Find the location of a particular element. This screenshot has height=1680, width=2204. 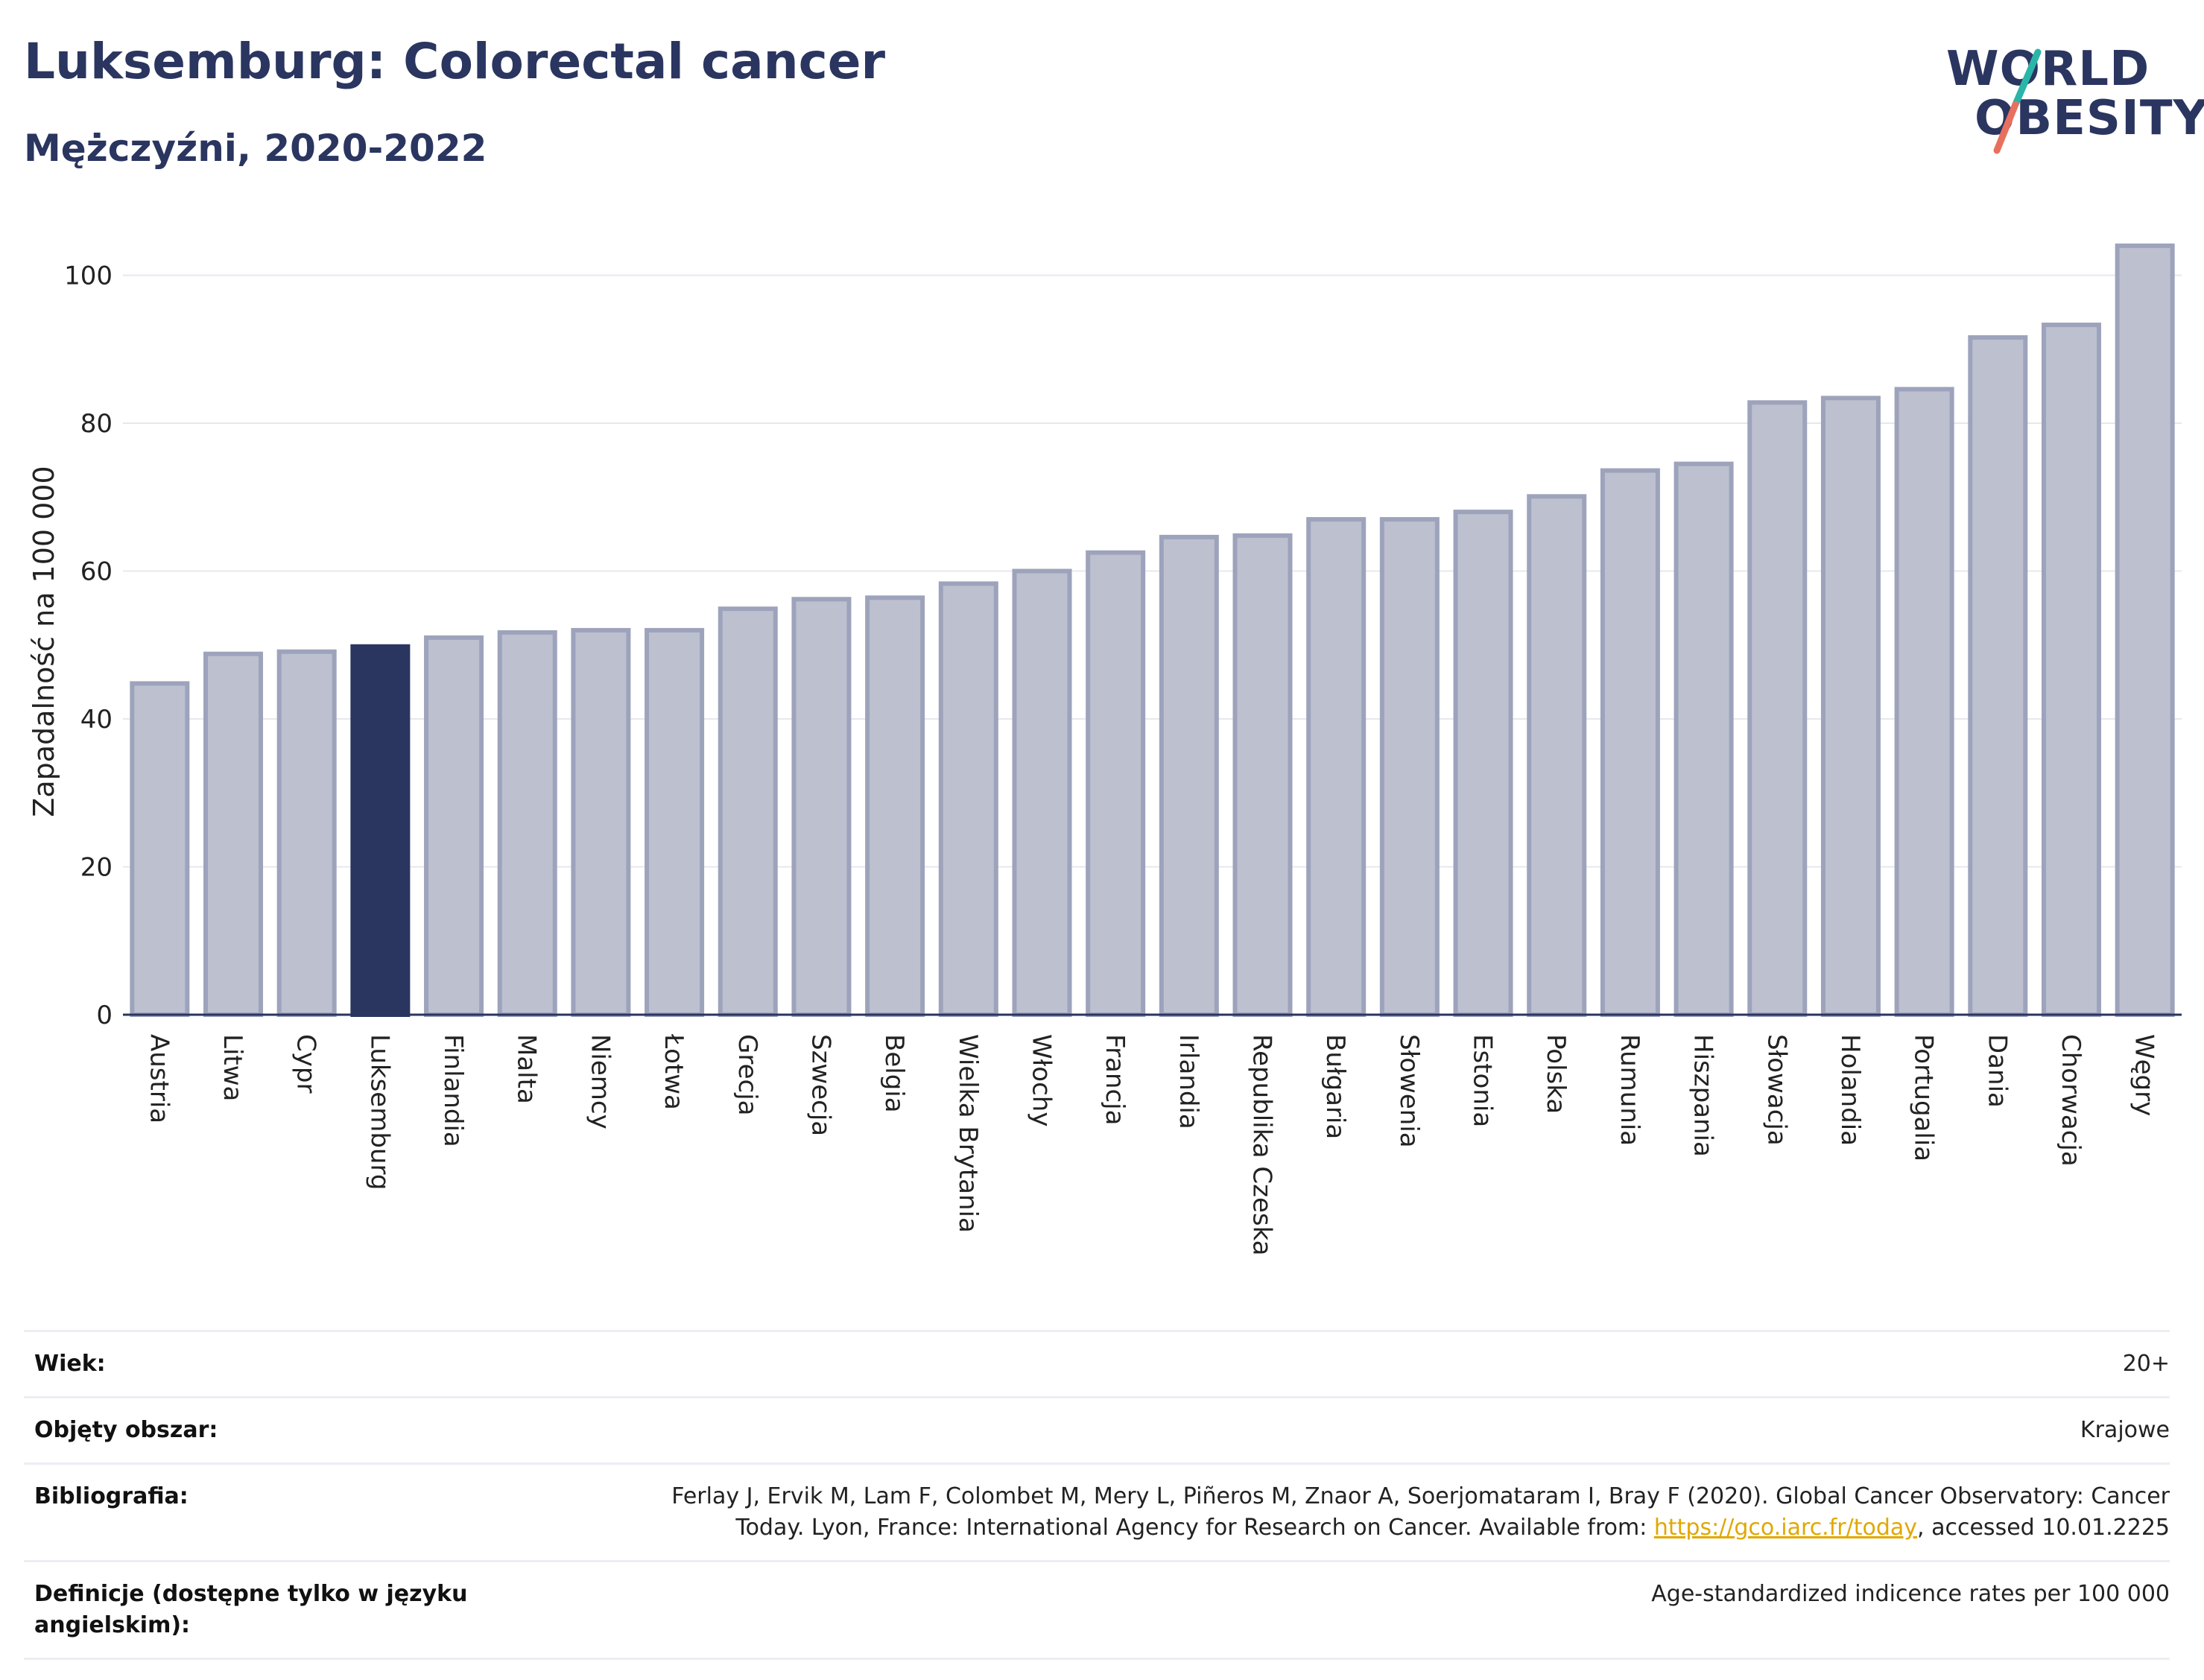

x-tick-label: Estonia is located at coordinates (1483, 1080).